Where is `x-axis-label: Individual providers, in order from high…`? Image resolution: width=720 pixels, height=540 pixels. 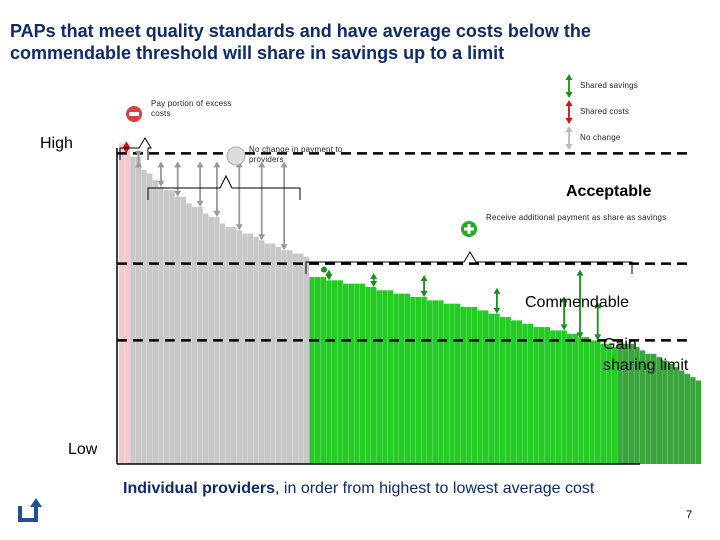 x-axis-label: Individual providers, in order from high… is located at coordinates (358, 489).